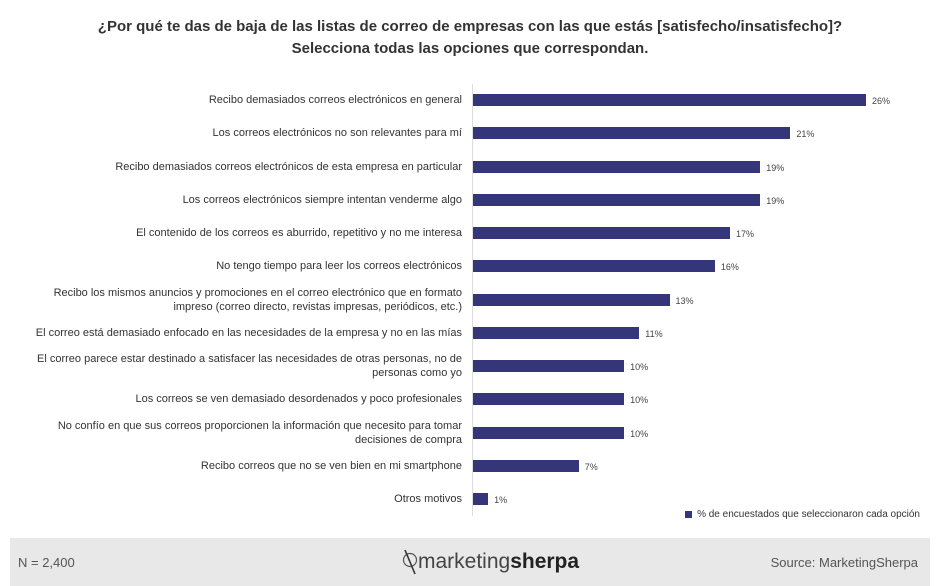 This screenshot has width=940, height=586. I want to click on data-label: 26%, so click(881, 101).